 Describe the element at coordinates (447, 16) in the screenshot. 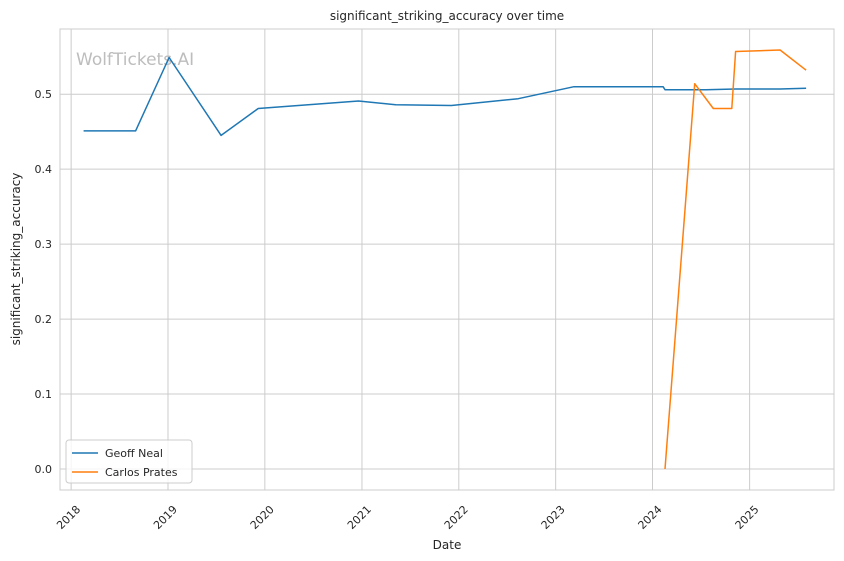

I see `chart-title: significant_striking_accuracy over time` at that location.